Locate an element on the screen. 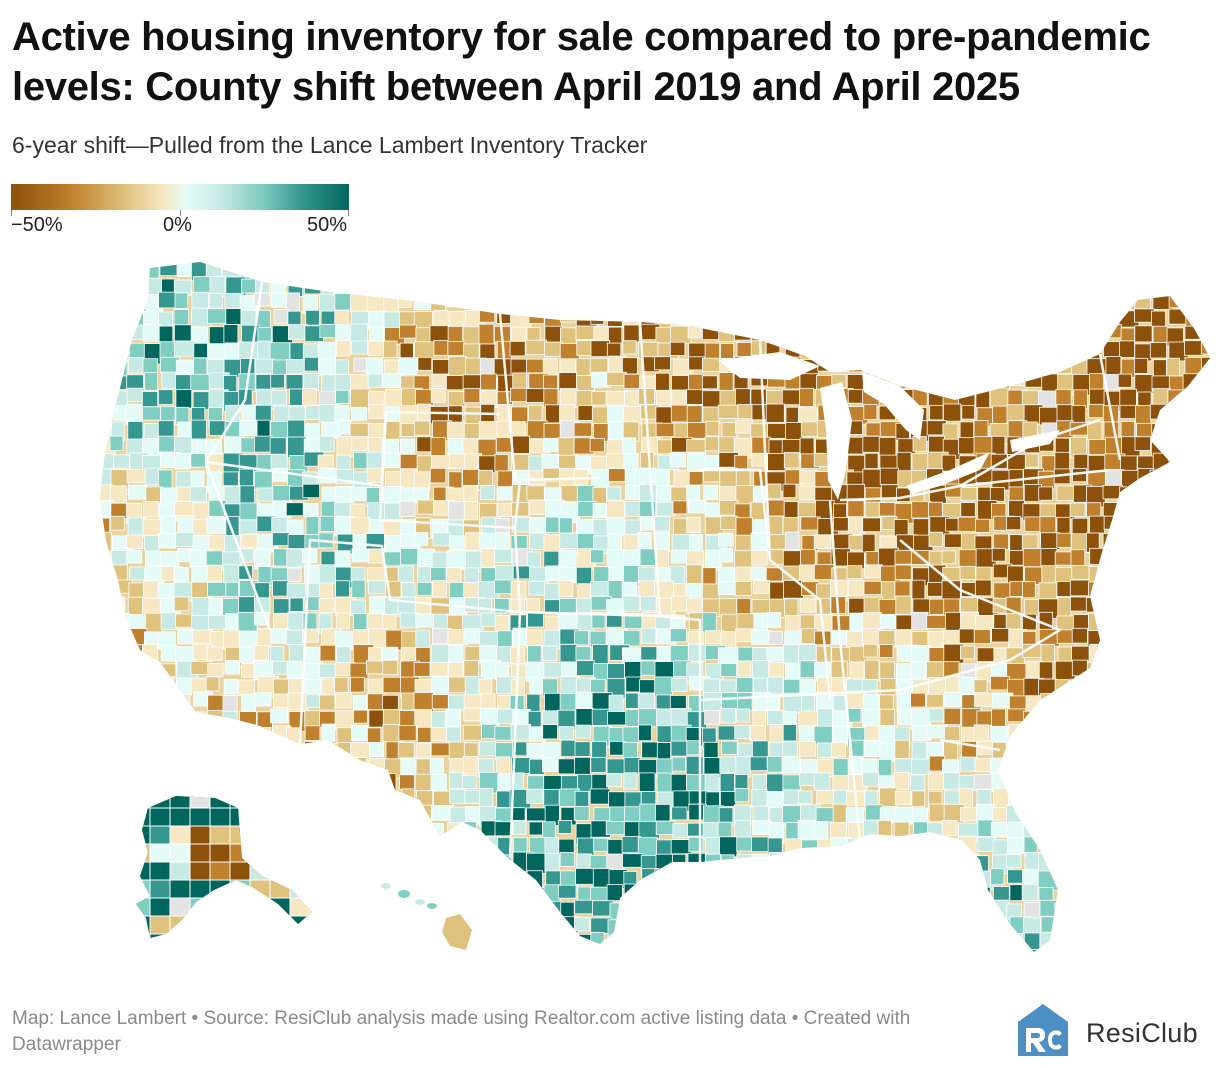 This screenshot has width=1220, height=1068. legend-tick-max is located at coordinates (348, 213).